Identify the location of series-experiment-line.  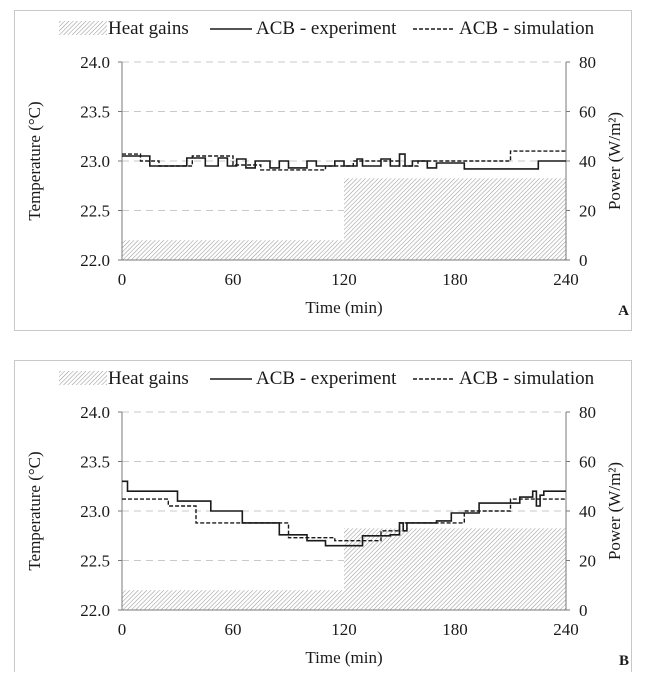
(344, 161).